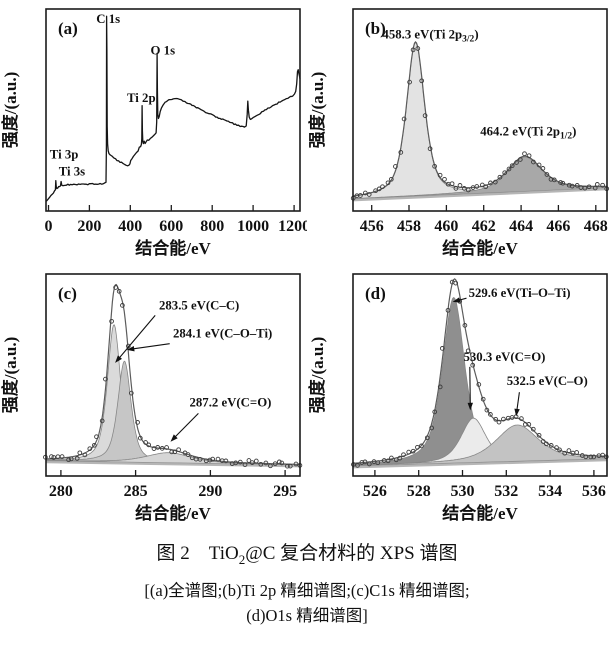  I want to click on svg-text: 284.1 eV(C–O–Ti), so click(222, 334).